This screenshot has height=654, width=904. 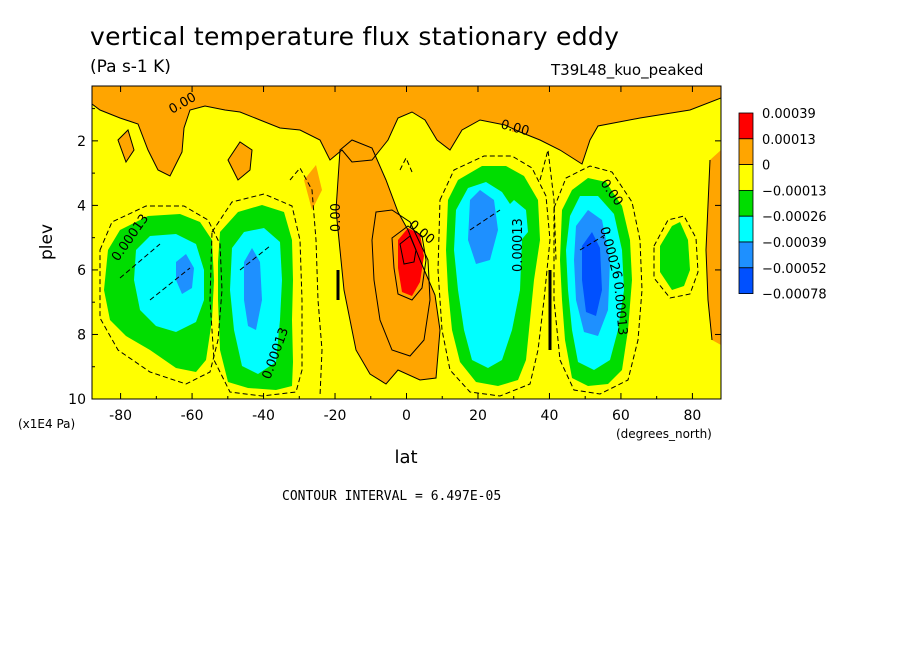 I want to click on x-tick-label: -60, so click(x=192, y=416).